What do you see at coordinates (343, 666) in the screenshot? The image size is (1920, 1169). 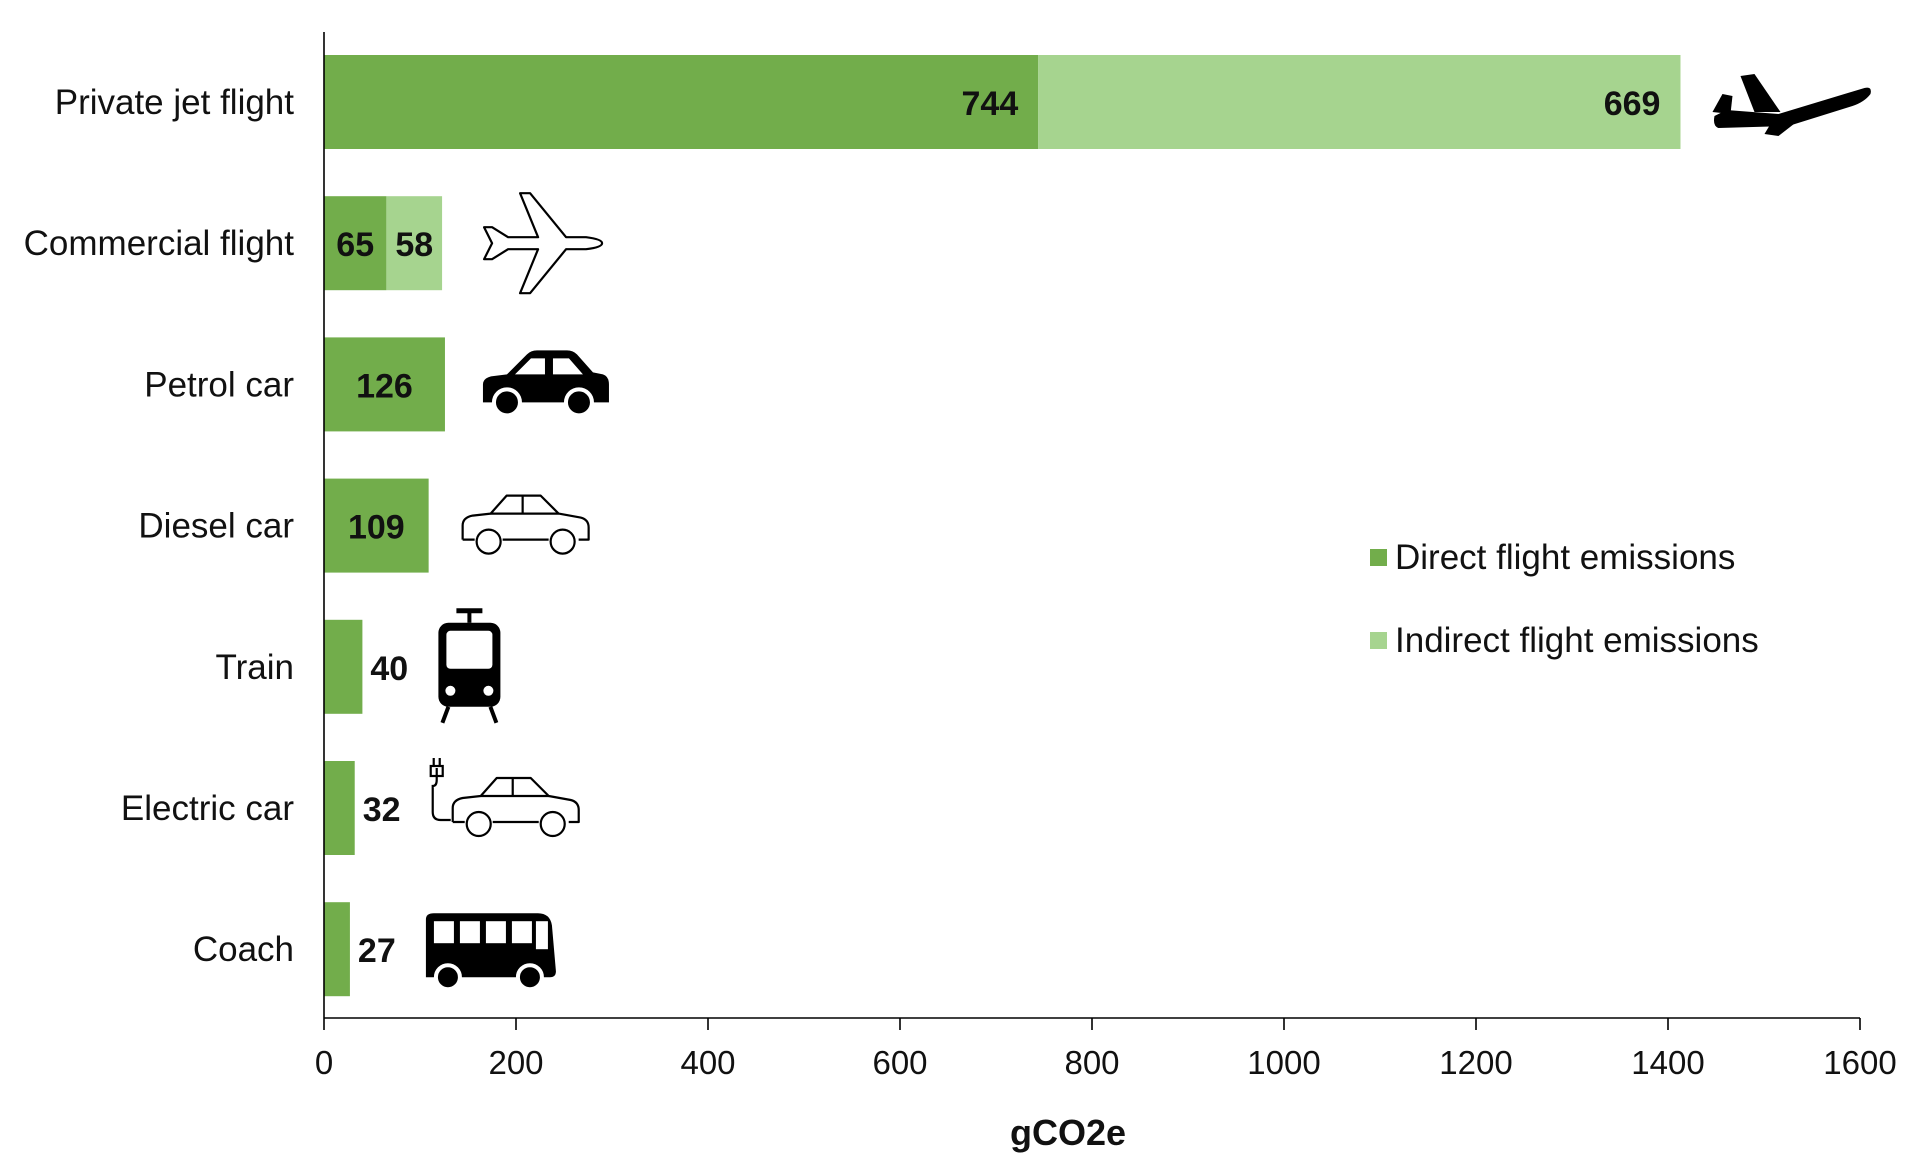 I see `bar-train-direct-flight-emissions` at bounding box center [343, 666].